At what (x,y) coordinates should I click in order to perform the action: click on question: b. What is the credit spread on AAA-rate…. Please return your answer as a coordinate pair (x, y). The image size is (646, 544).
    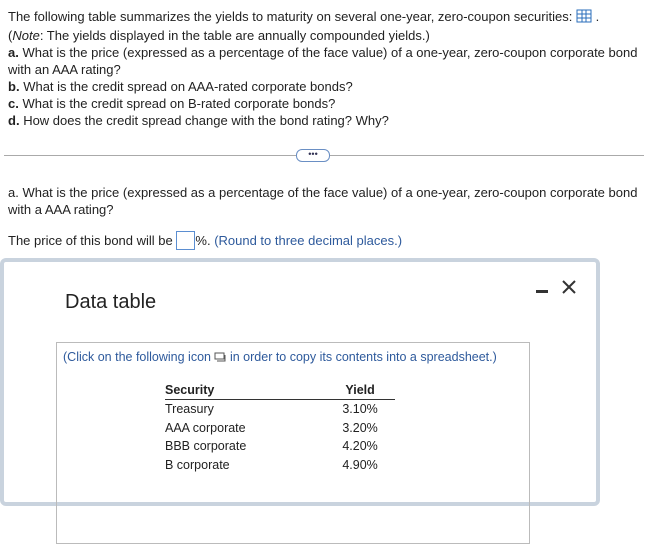
    Looking at the image, I should click on (324, 86).